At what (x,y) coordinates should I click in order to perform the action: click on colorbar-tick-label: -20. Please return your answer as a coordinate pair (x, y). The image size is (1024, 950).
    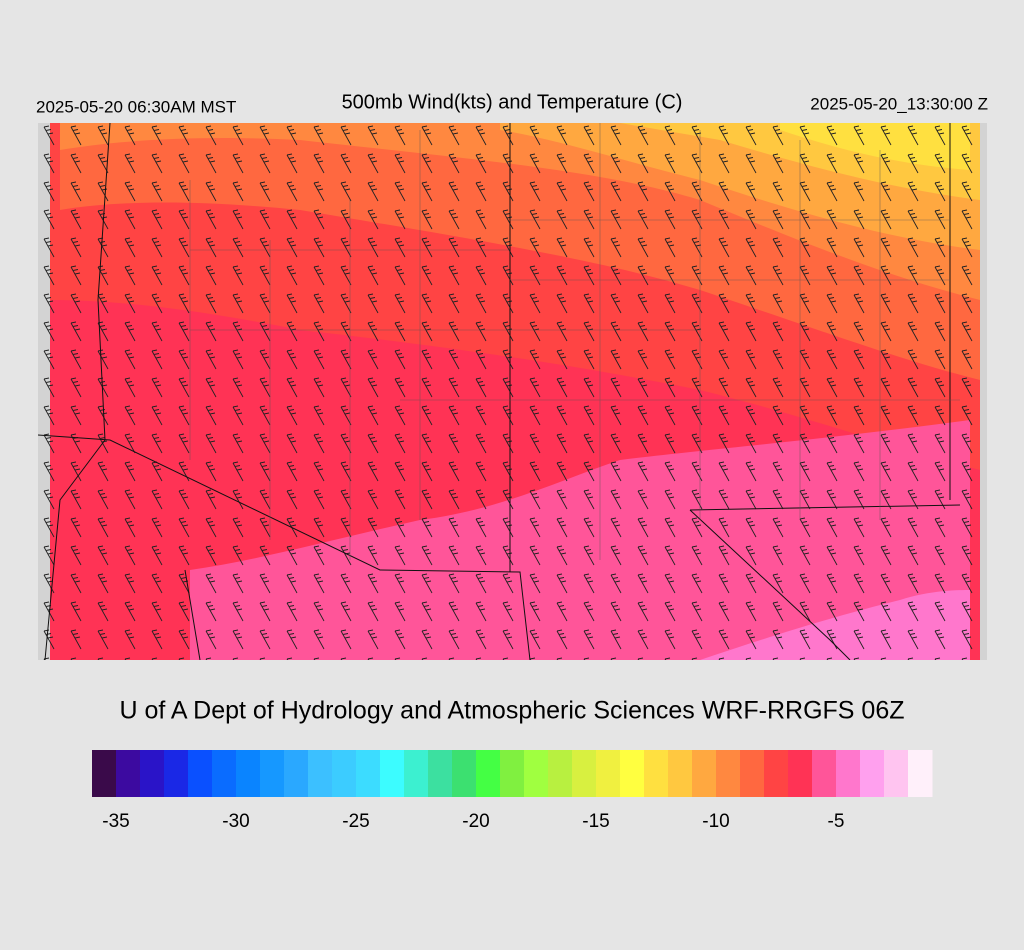
    Looking at the image, I should click on (475, 821).